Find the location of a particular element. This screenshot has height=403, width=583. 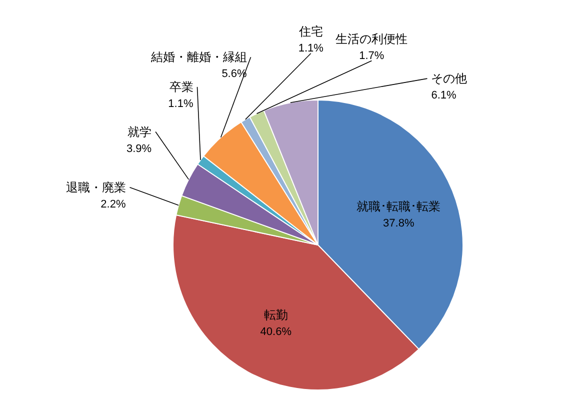

slice-label: 生活の利便性 is located at coordinates (372, 39).